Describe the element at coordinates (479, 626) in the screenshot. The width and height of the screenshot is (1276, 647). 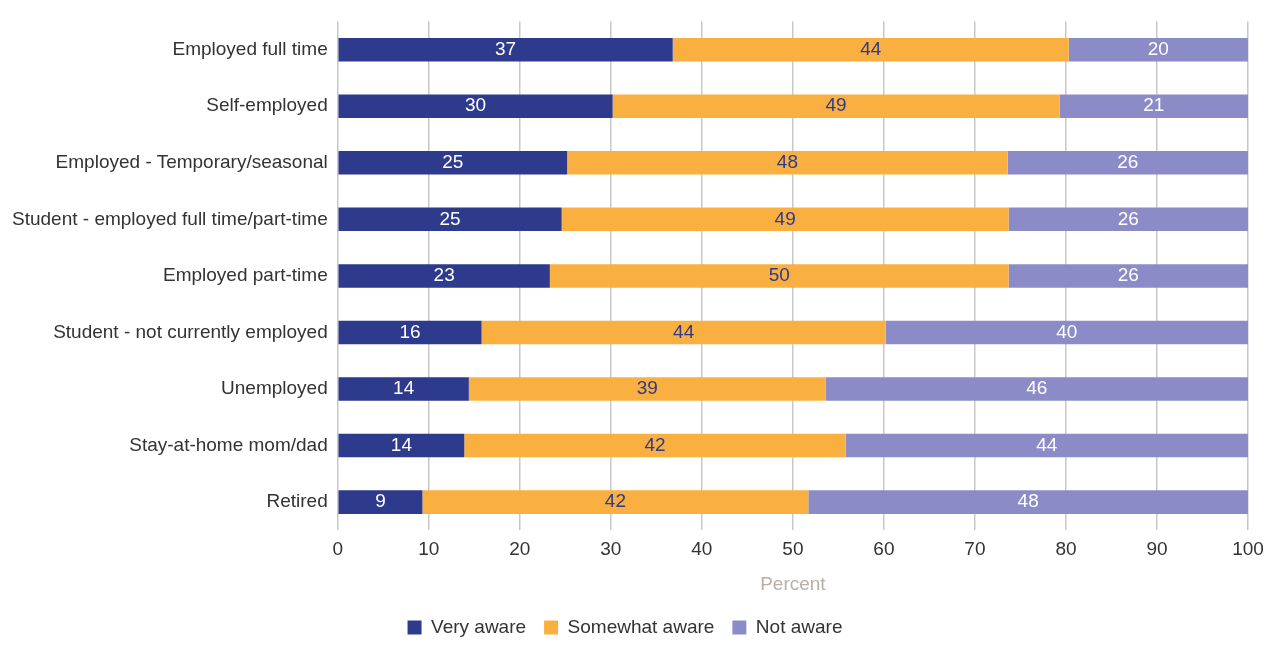
I see `legend-label: Very aware` at that location.